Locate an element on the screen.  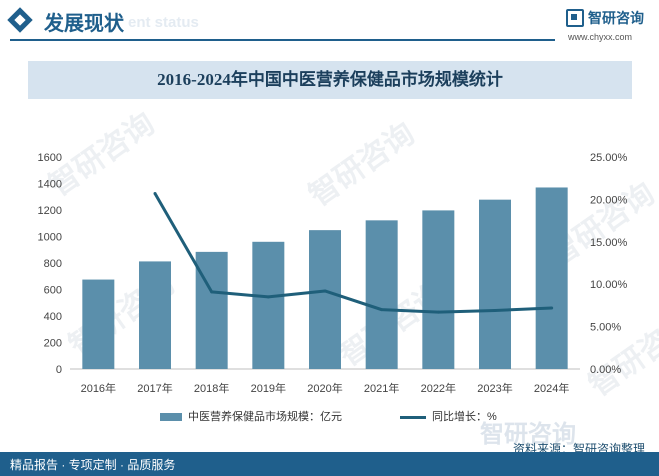
x-tick-label: 2022年 is located at coordinates (438, 388).